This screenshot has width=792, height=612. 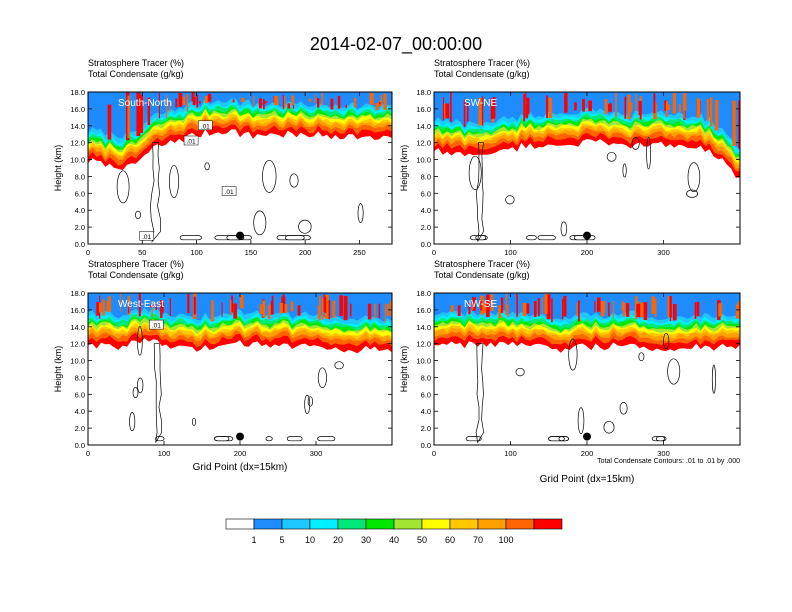 I want to click on y-tick-label: 2.0, so click(x=80, y=227).